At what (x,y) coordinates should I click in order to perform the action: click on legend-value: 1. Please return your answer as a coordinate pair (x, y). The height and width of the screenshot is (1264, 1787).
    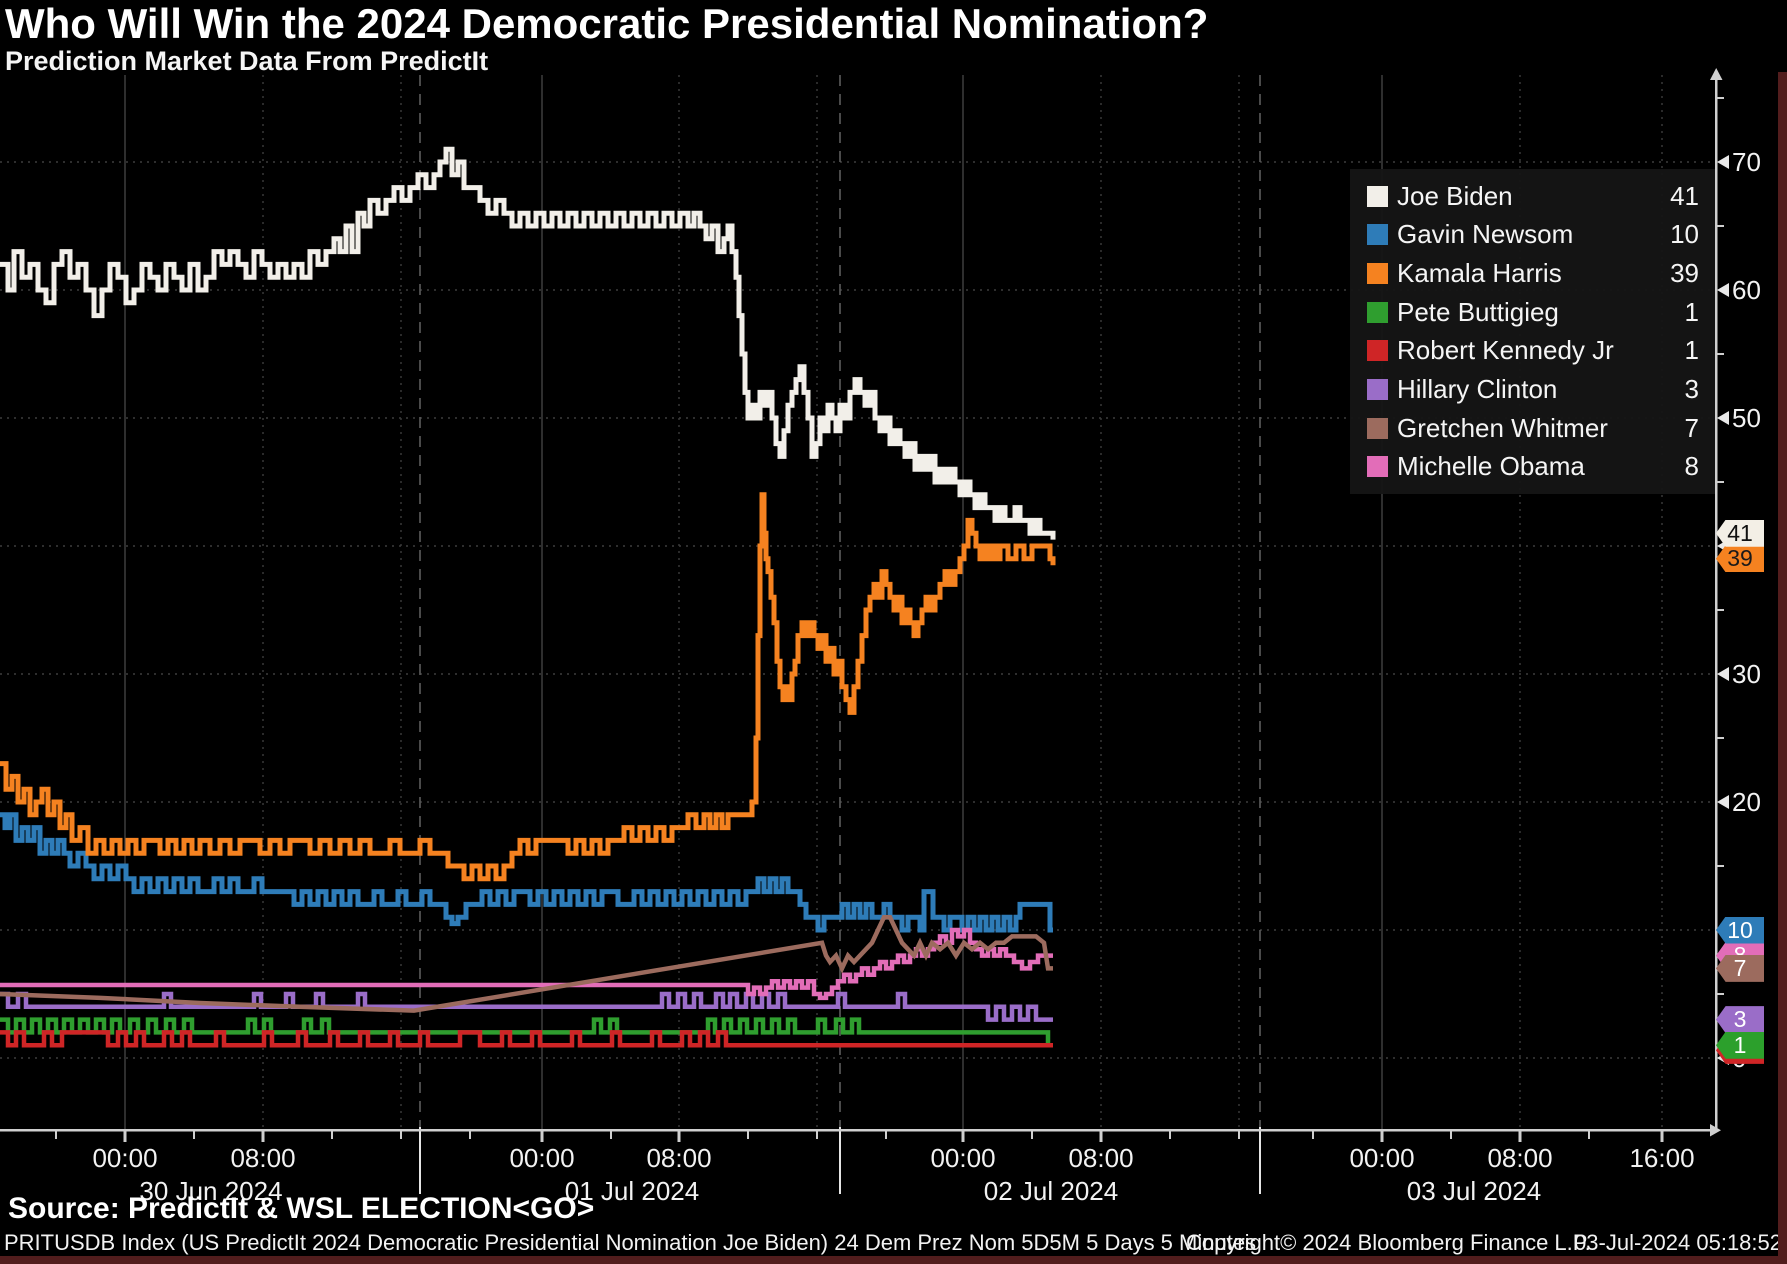
    Looking at the image, I should click on (1691, 311).